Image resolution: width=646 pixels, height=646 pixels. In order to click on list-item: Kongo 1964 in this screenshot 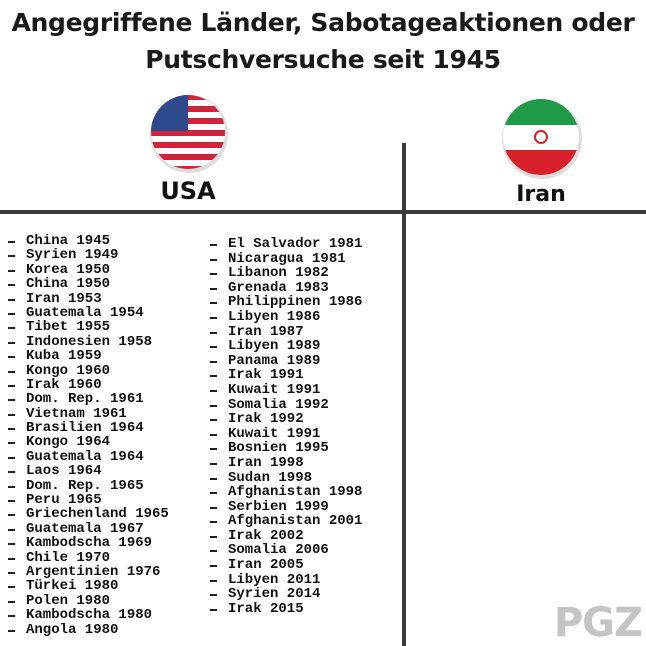, I will do `click(88, 442)`.